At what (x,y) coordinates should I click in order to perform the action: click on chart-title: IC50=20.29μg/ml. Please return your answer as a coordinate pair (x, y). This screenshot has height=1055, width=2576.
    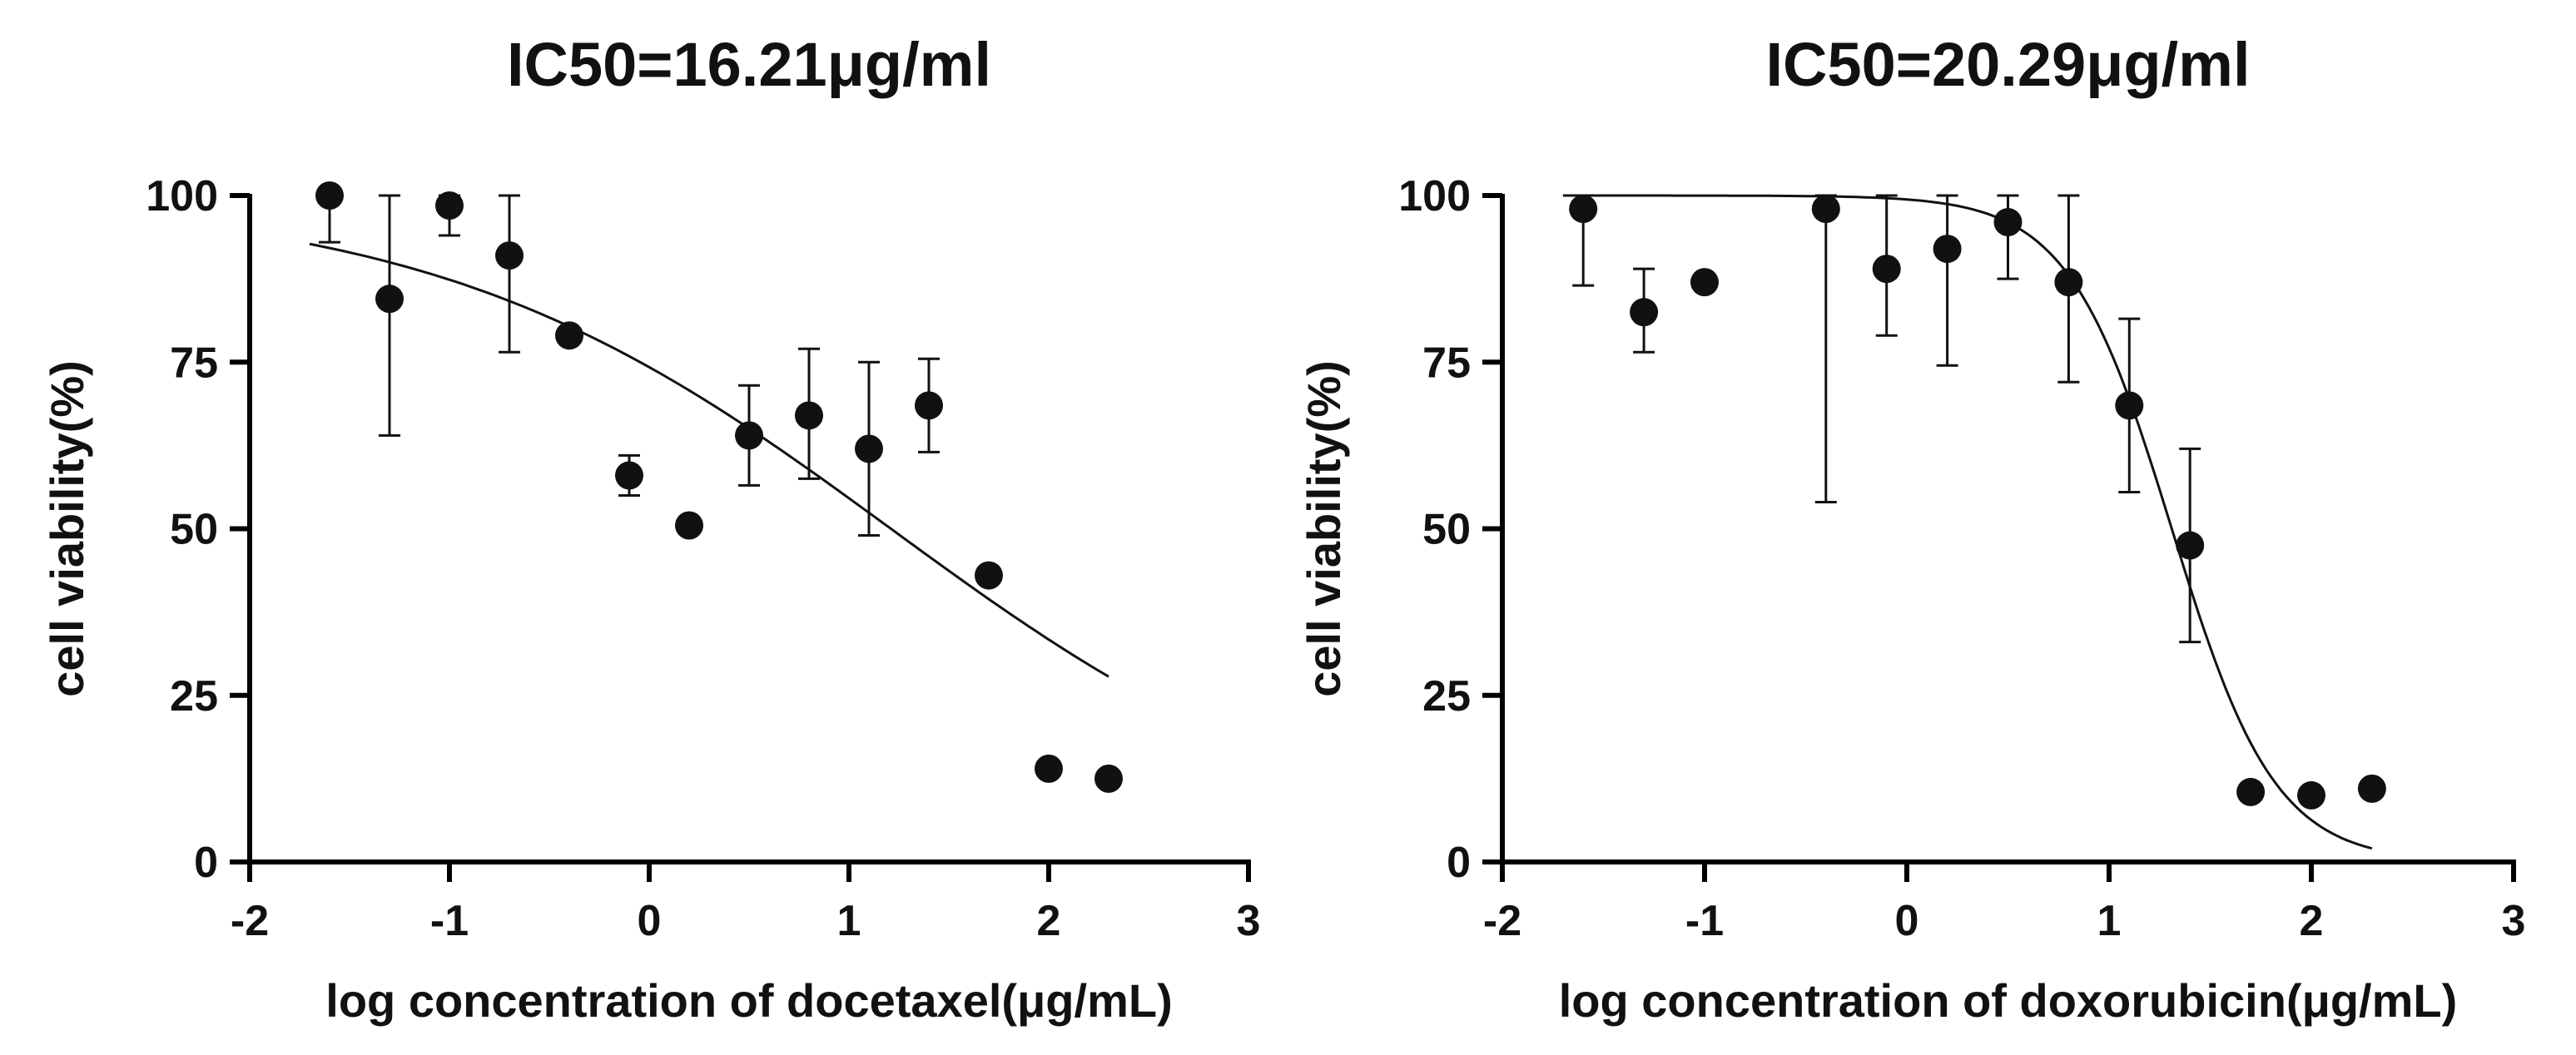
    Looking at the image, I should click on (2007, 64).